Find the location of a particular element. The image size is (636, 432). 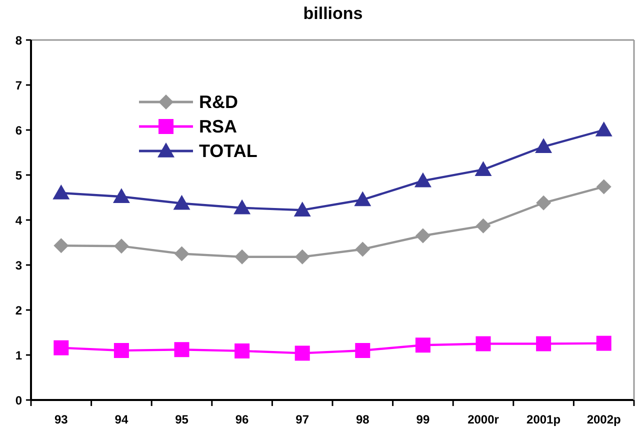

x-tick-label: 2001p is located at coordinates (543, 419).